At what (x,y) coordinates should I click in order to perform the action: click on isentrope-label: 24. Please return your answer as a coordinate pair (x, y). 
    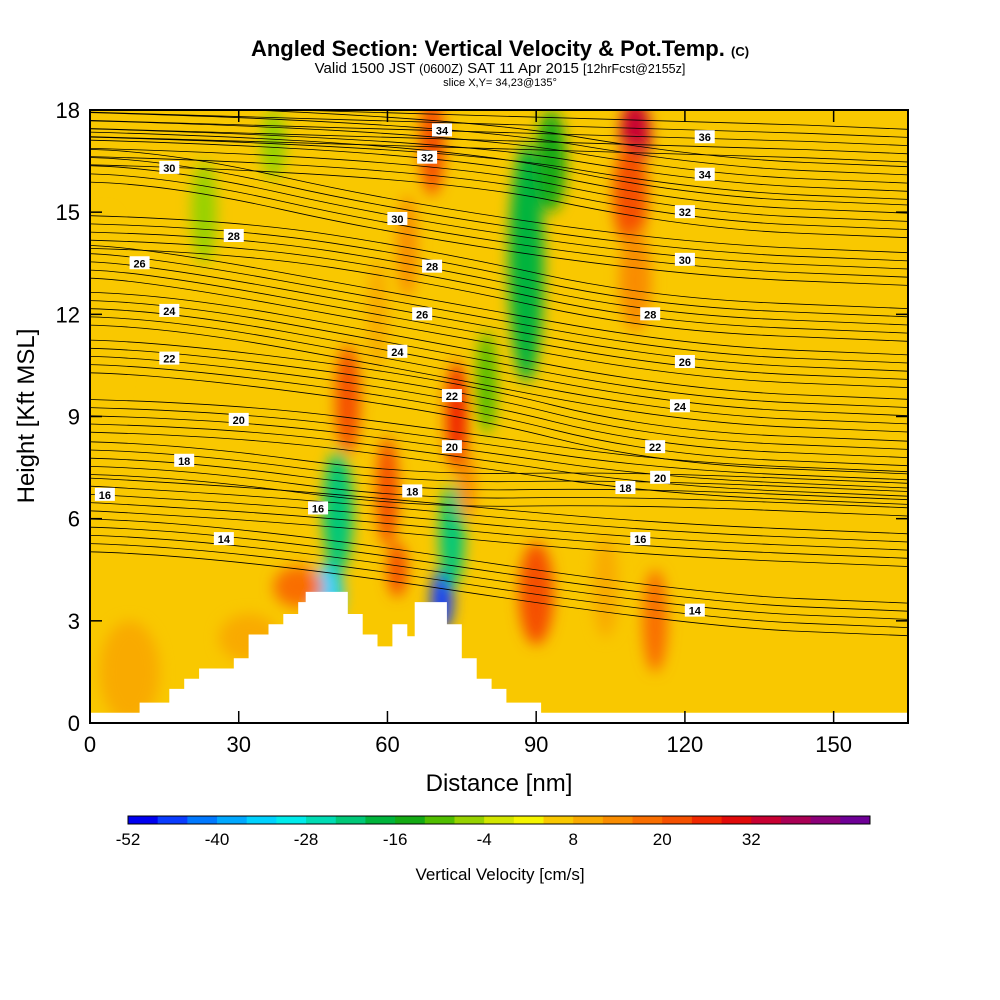
    Looking at the image, I should click on (169, 312).